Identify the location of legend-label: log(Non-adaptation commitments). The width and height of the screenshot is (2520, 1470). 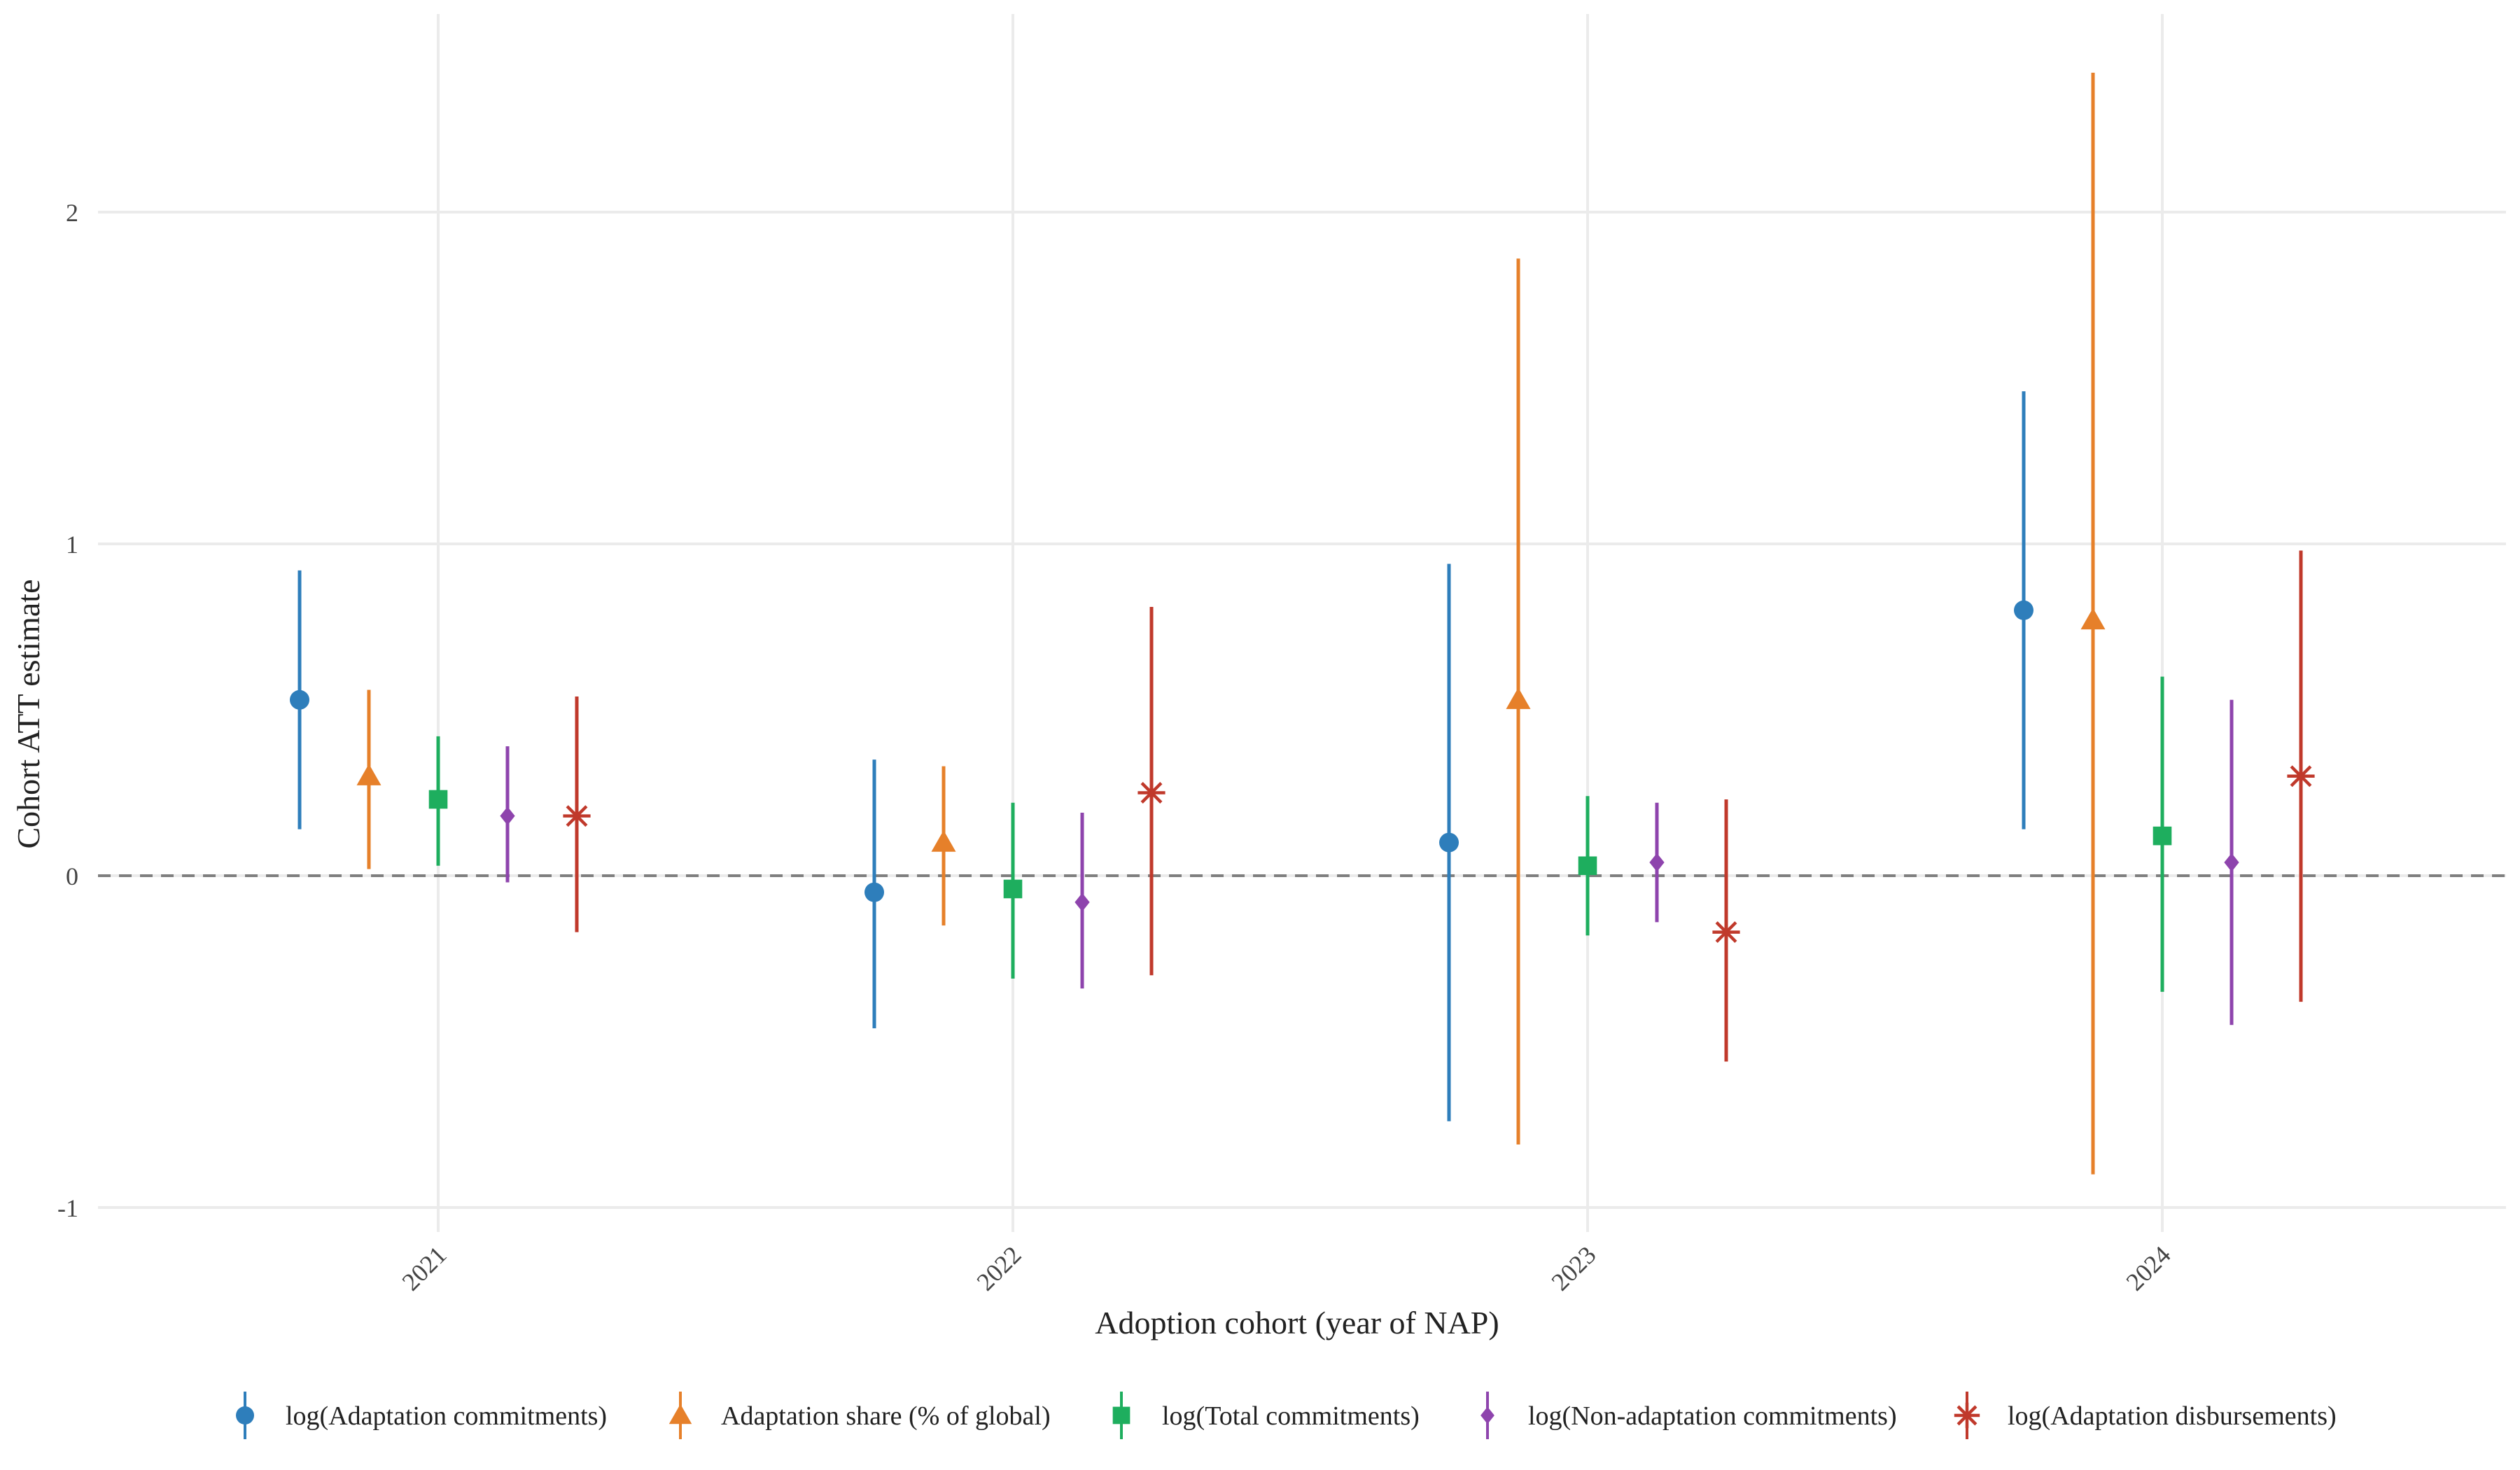
(1712, 1416).